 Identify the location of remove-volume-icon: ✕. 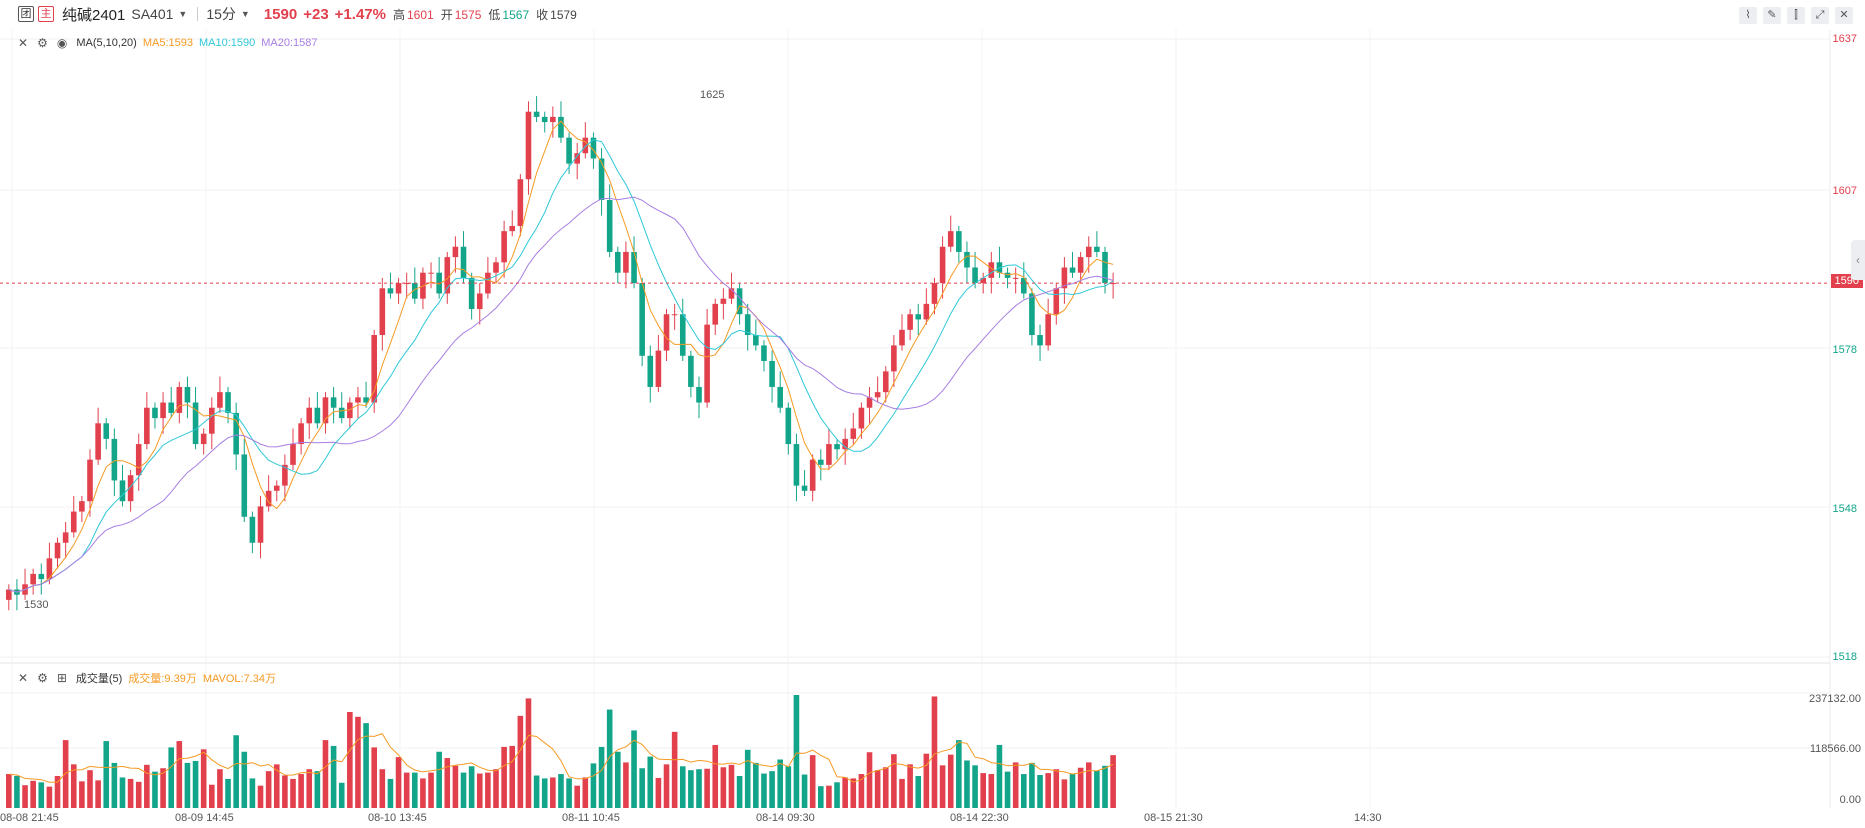
(23, 678).